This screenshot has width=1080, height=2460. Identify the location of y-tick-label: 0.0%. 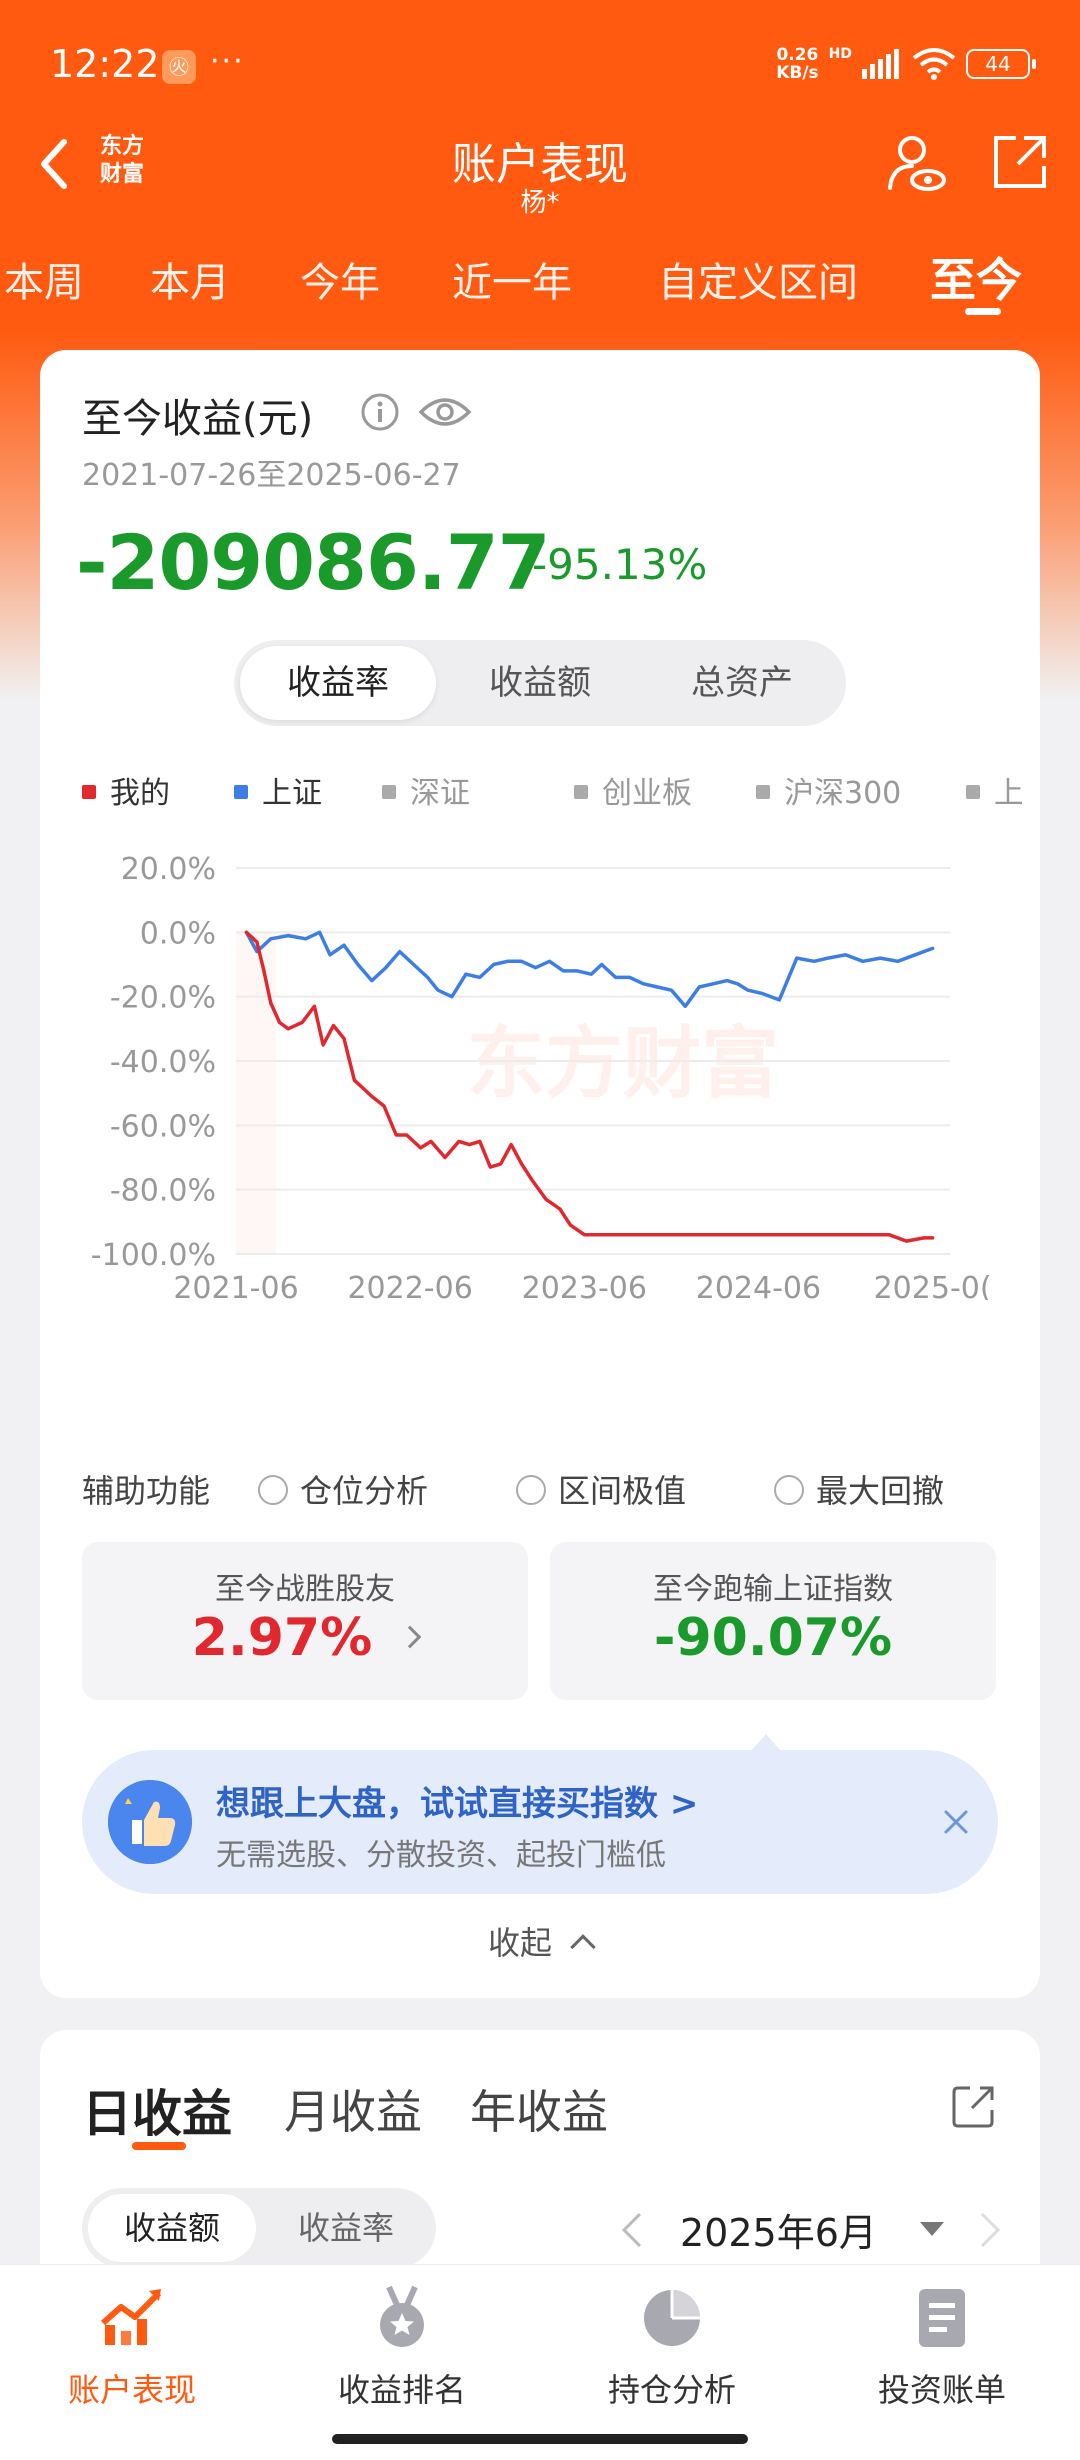
(178, 933).